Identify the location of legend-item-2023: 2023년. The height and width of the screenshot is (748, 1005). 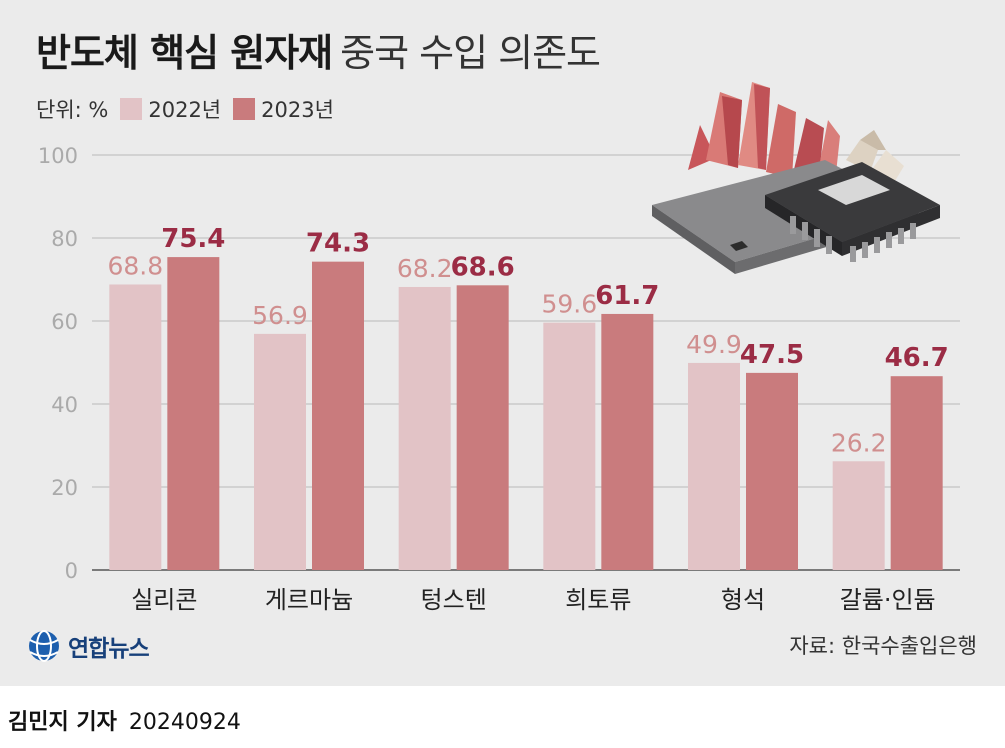
(283, 109).